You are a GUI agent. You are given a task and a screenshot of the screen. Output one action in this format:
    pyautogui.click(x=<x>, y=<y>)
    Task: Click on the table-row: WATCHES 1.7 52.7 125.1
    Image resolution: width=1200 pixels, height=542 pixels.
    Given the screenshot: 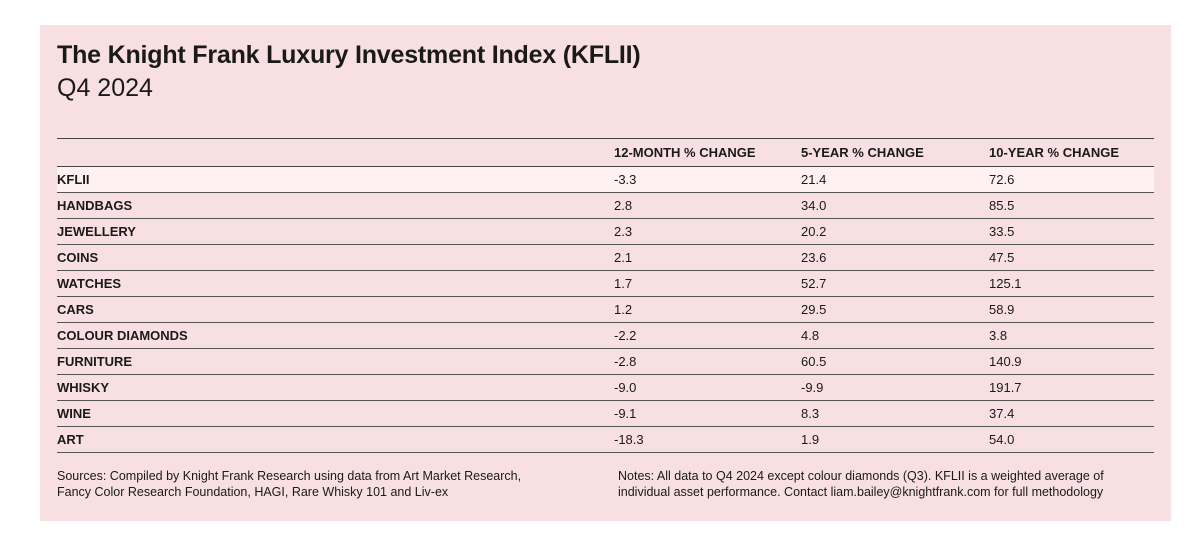 What is the action you would take?
    pyautogui.click(x=605, y=283)
    